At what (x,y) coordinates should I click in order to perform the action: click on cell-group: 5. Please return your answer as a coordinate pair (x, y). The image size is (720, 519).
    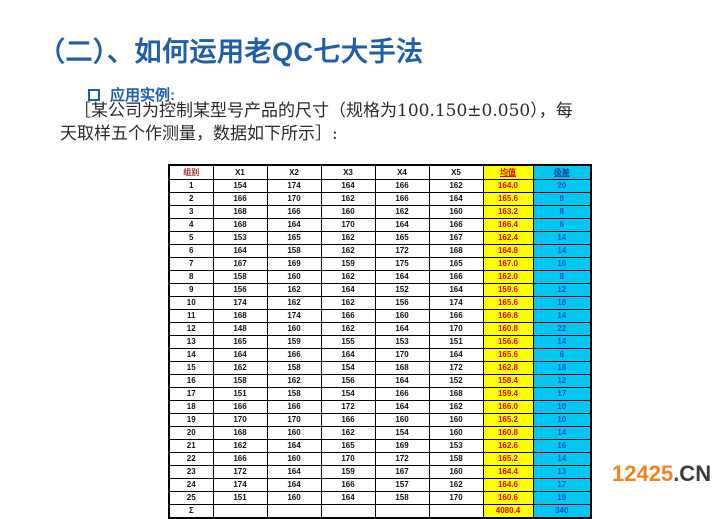
    Looking at the image, I should click on (191, 238).